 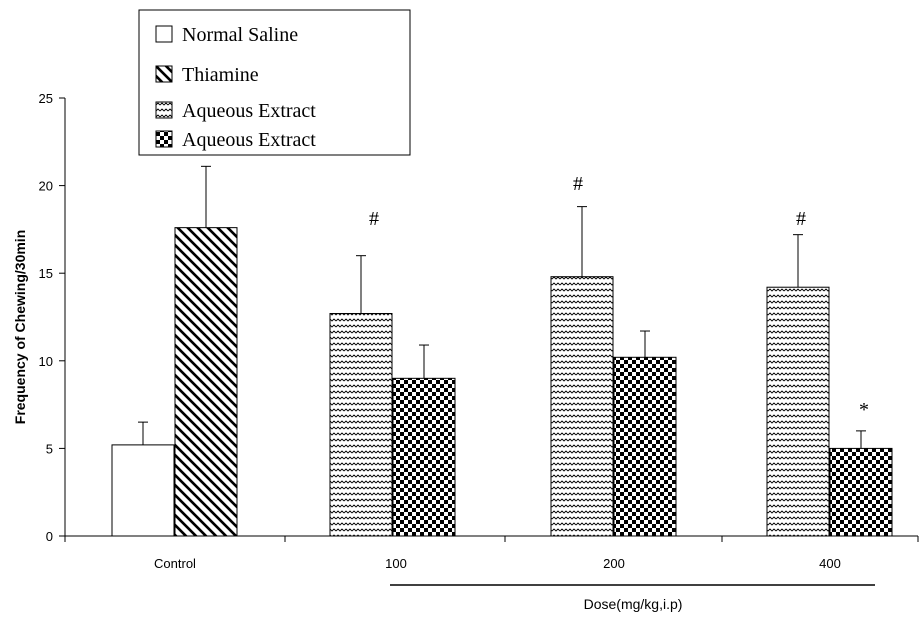 I want to click on legend-box, so click(x=274, y=82).